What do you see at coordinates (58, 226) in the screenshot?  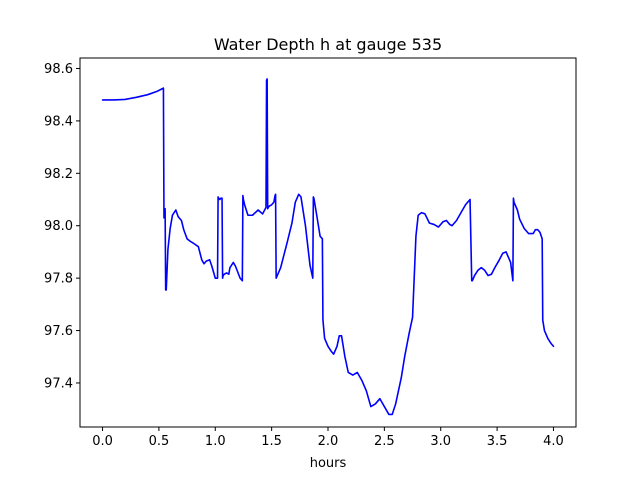 I see `y-tick-label: 98.0` at bounding box center [58, 226].